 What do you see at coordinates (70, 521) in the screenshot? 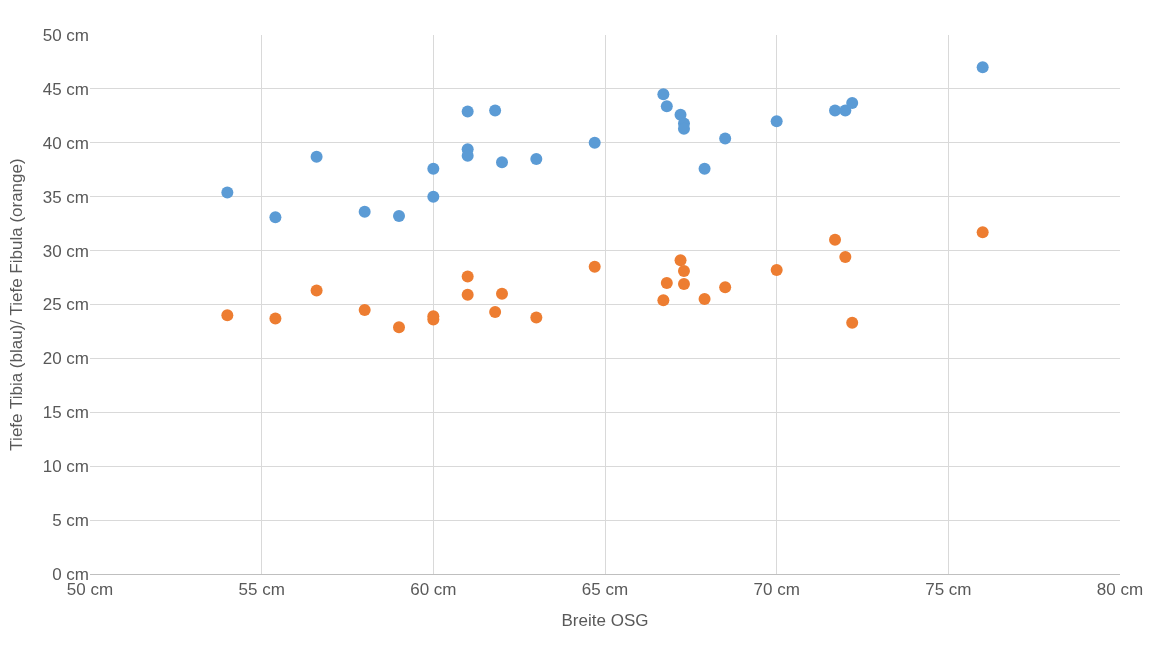
I see `y-tick-label: 5 cm` at bounding box center [70, 521].